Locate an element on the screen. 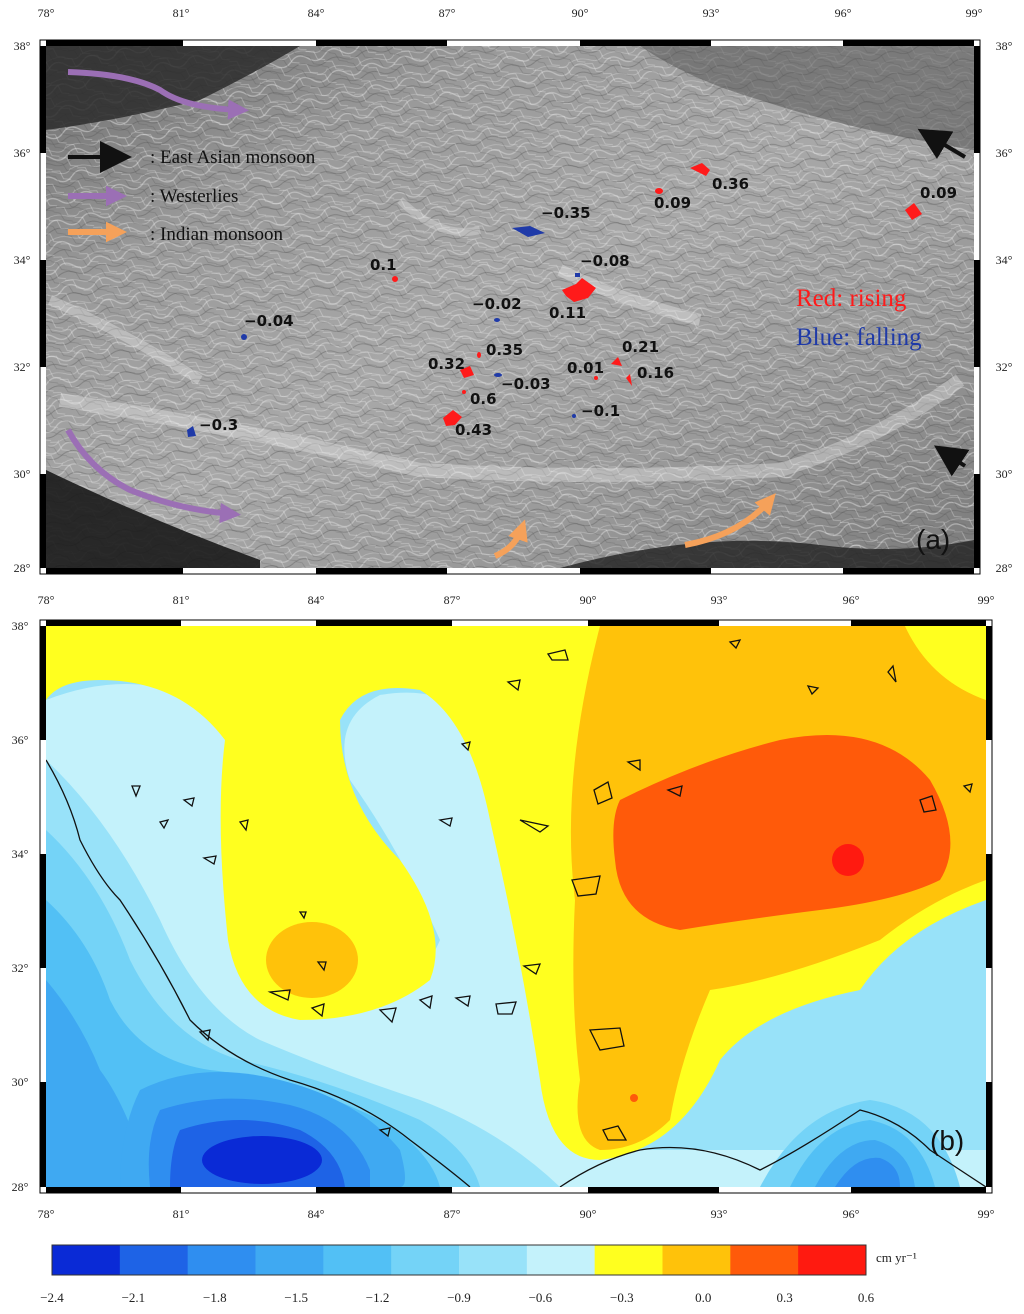 This screenshot has width=1024, height=1314. lake-value: 0.32 is located at coordinates (446, 364).